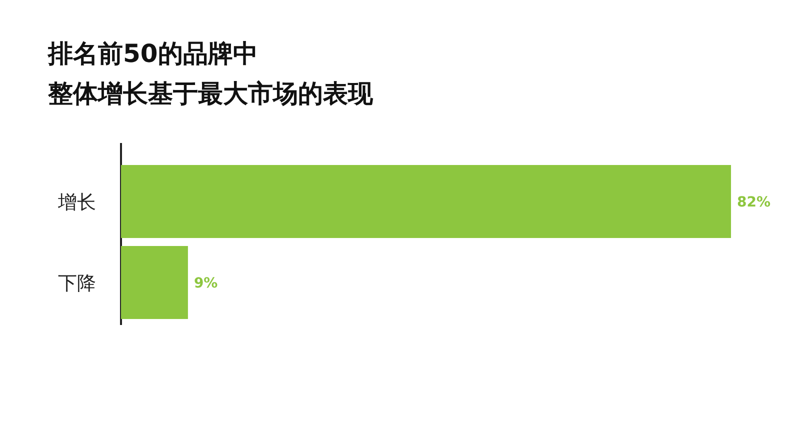 Image resolution: width=800 pixels, height=427 pixels. What do you see at coordinates (77, 283) in the screenshot?
I see `y-tick-label: 下降` at bounding box center [77, 283].